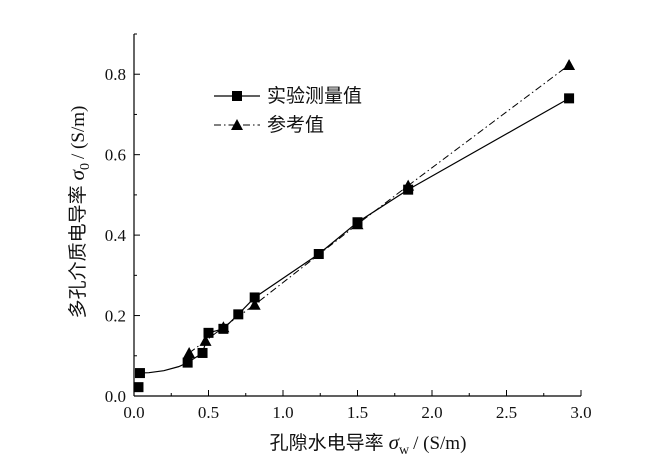 Image resolution: width=647 pixels, height=464 pixels. I want to click on legend-triangle-marker, so click(237, 124).